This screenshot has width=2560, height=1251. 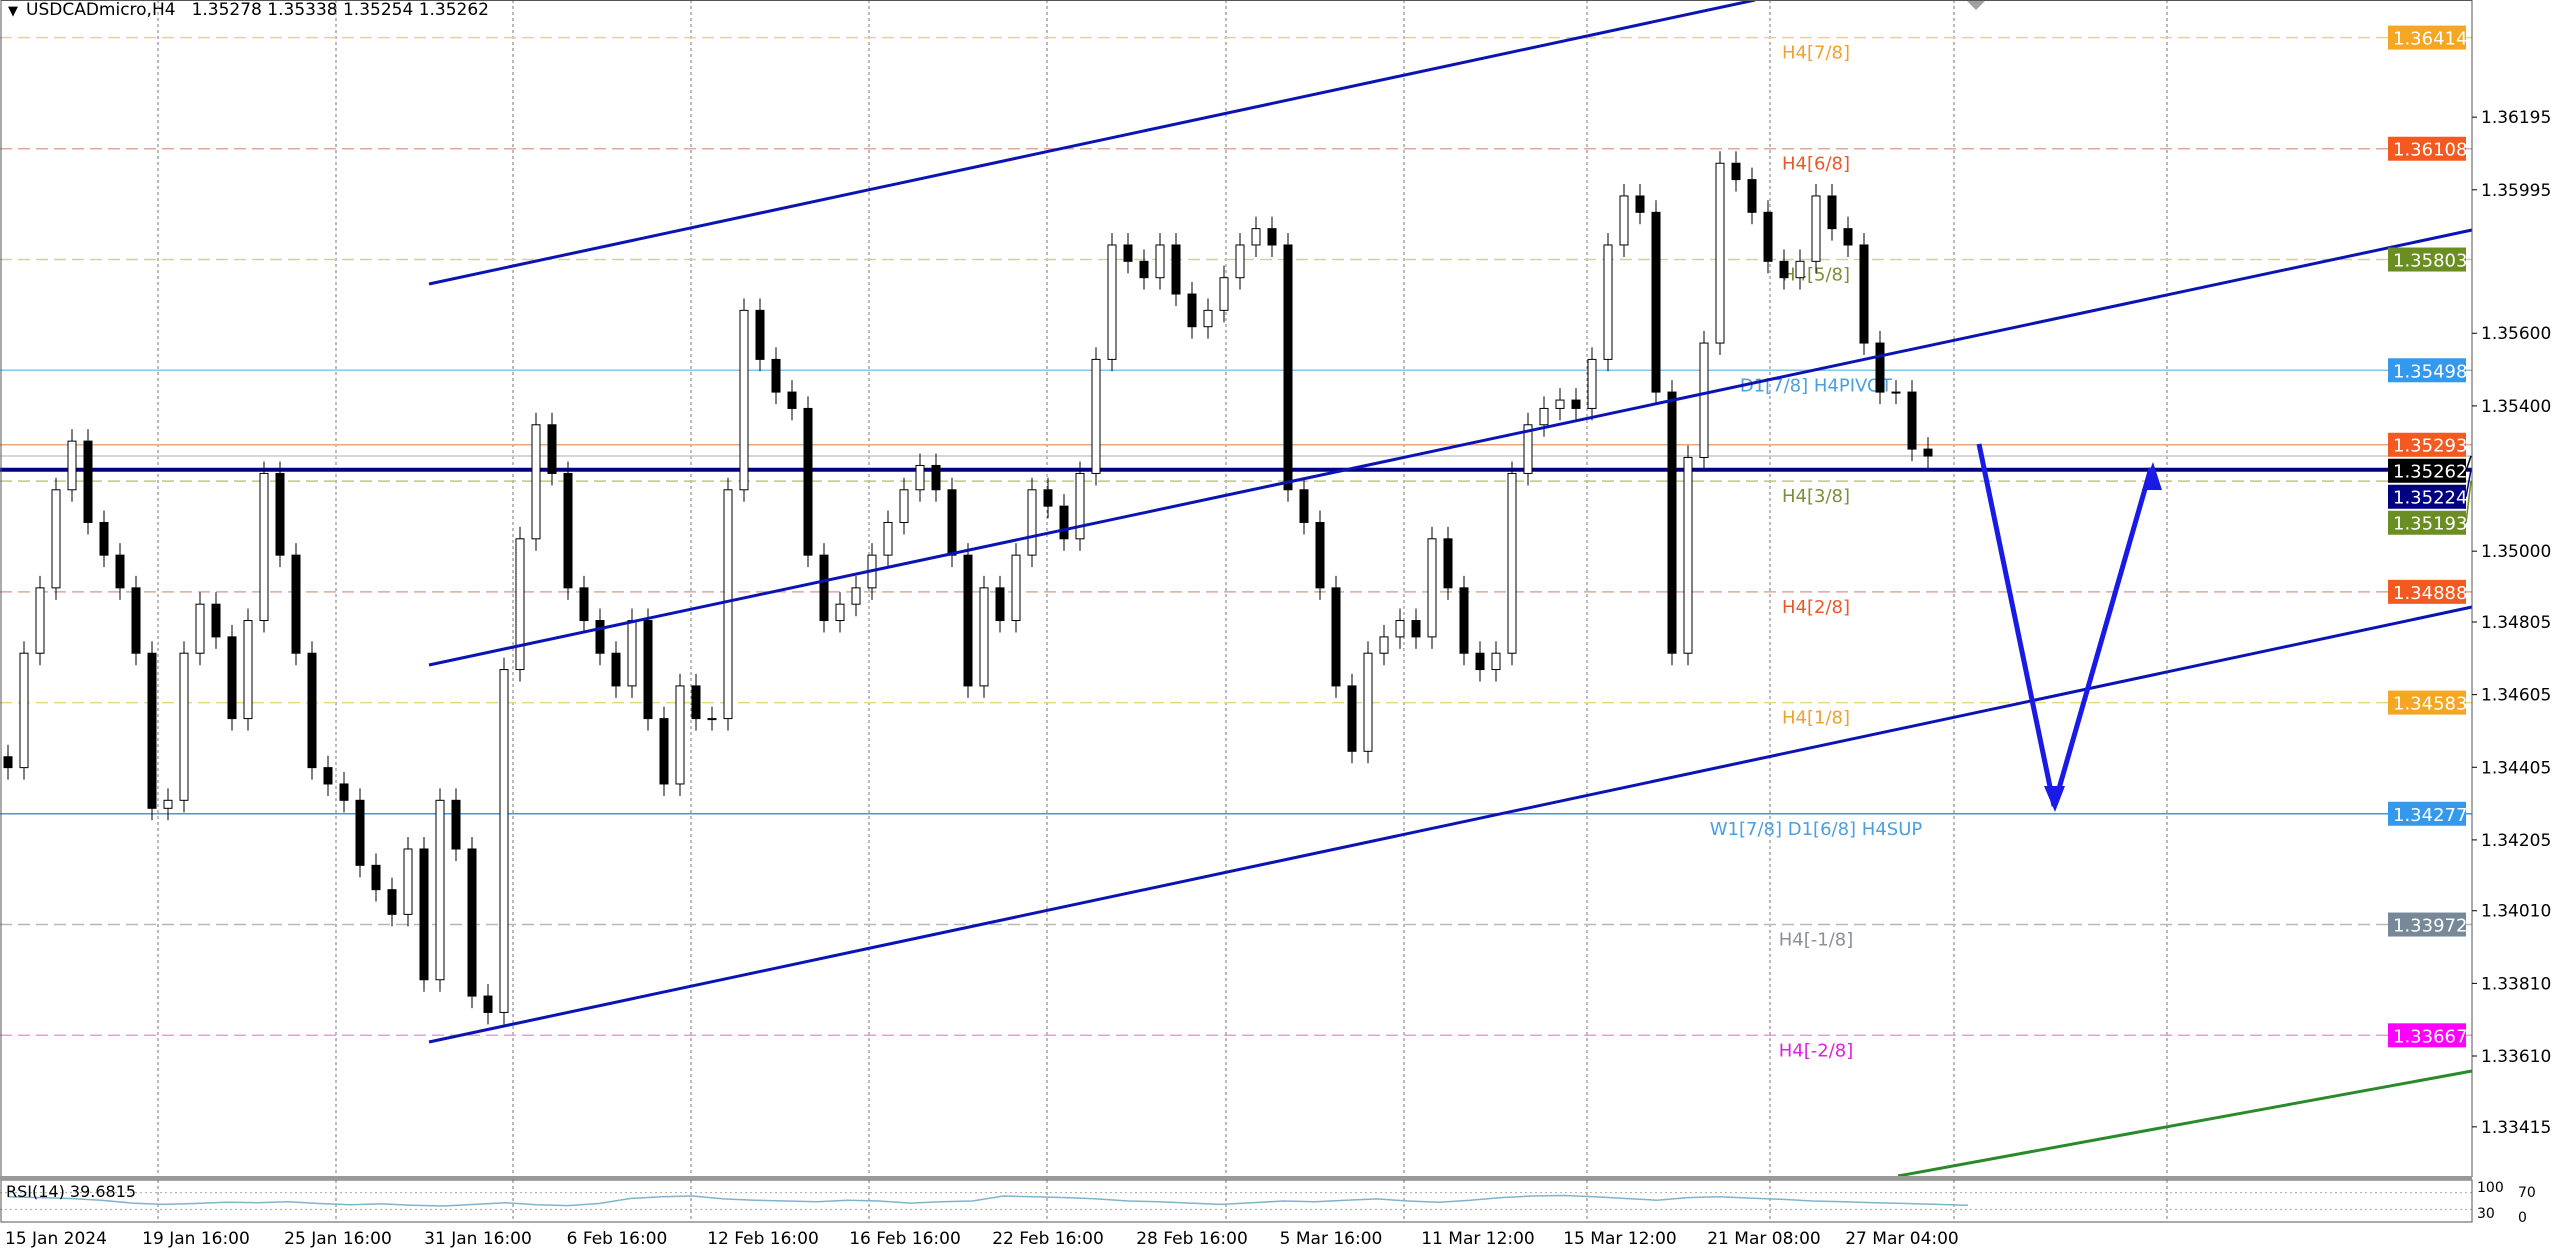 I want to click on channel-upper-line, so click(x=1092, y=143).